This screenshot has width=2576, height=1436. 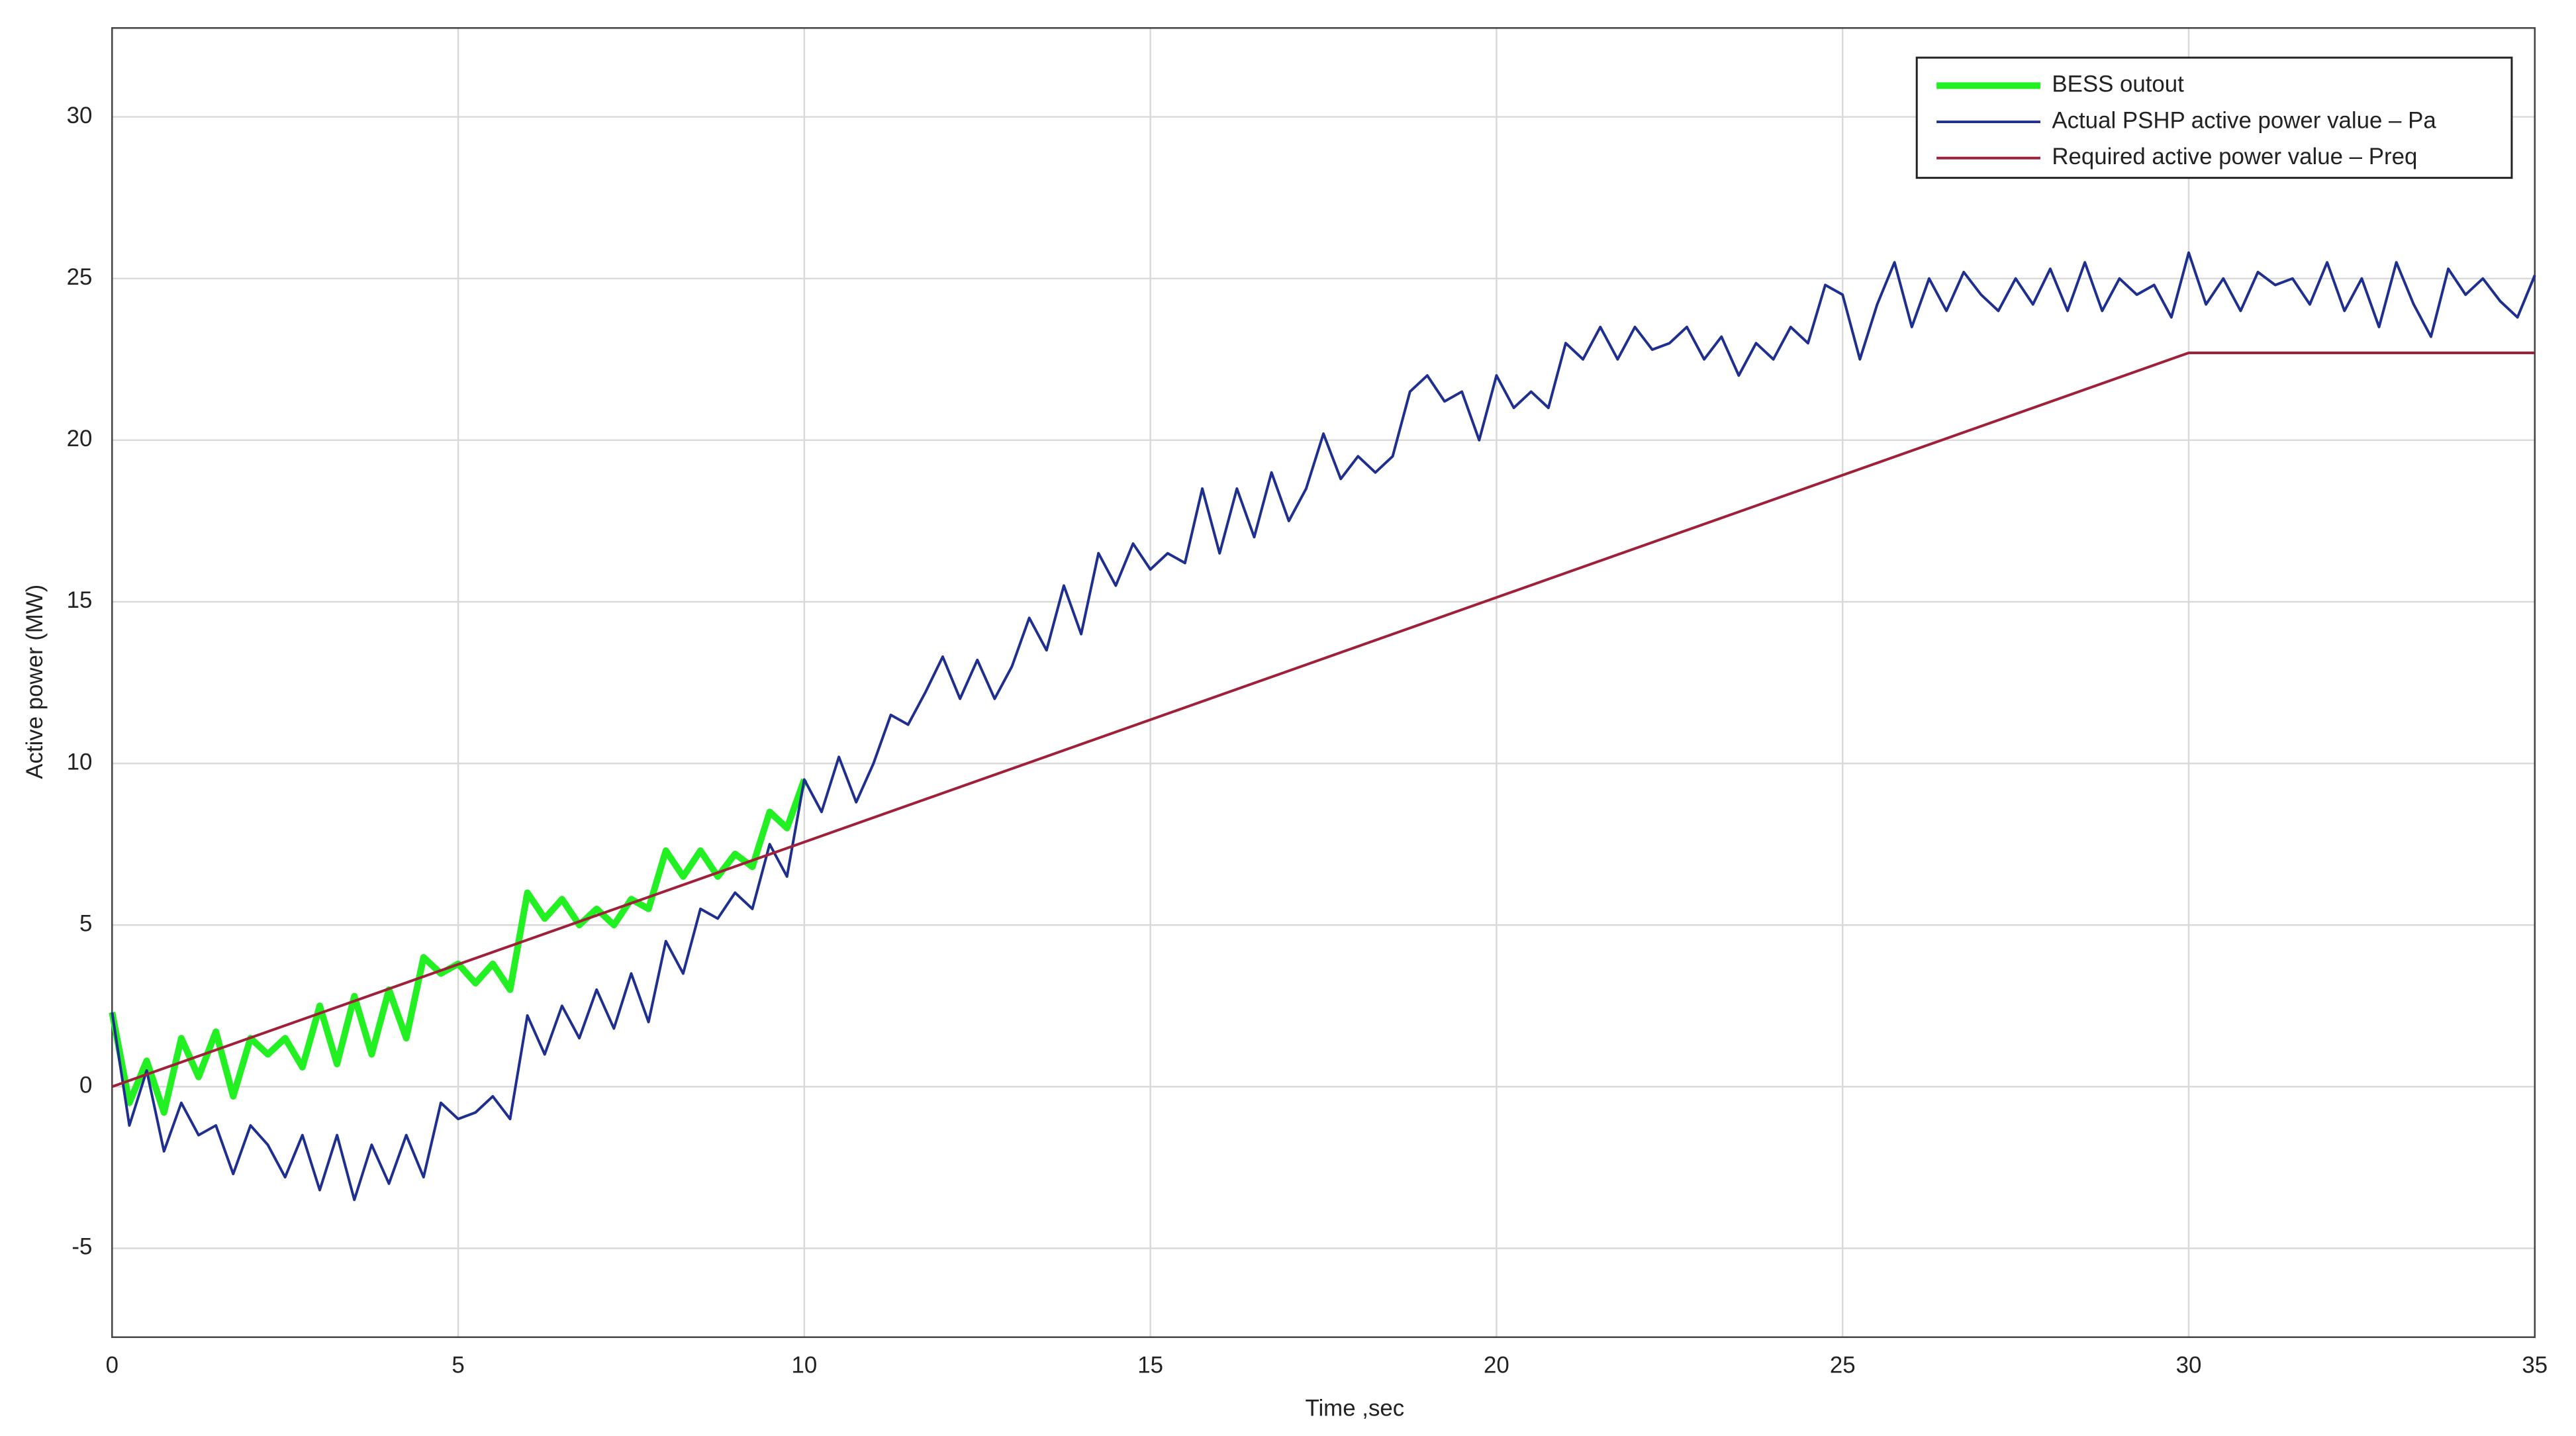 I want to click on x-tick-label: 5, so click(x=458, y=1365).